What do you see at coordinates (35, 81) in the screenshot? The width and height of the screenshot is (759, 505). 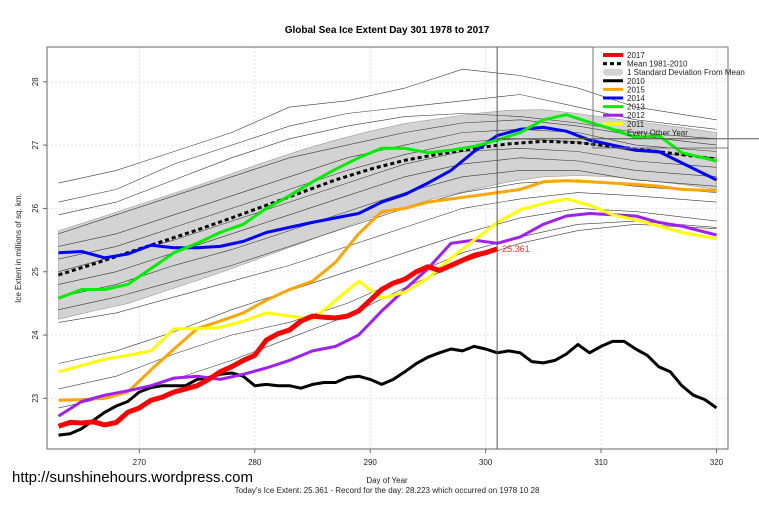 I see `y-tick-label: 28` at bounding box center [35, 81].